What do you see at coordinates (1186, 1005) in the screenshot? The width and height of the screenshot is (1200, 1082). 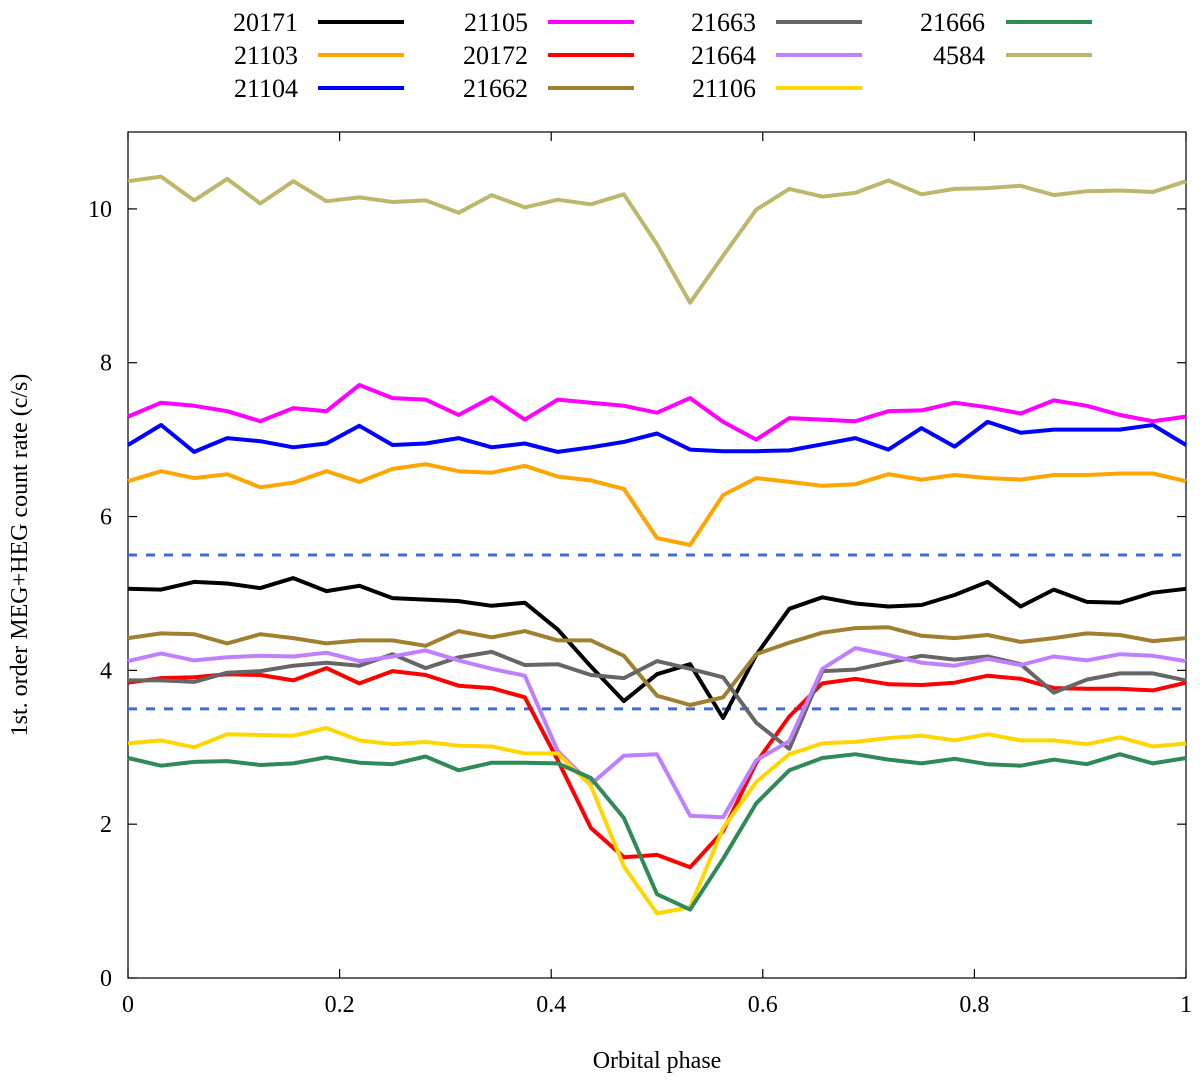 I see `x-tick-label: 1` at bounding box center [1186, 1005].